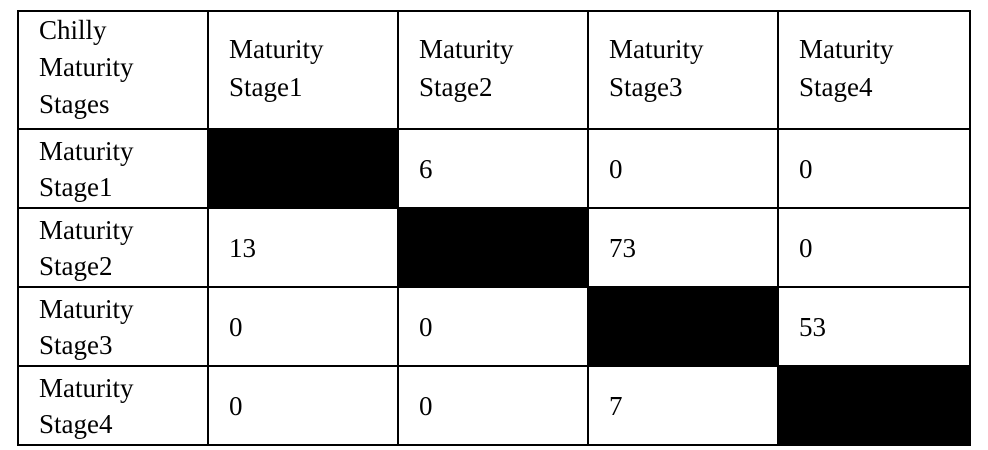 This screenshot has width=988, height=450. Describe the element at coordinates (874, 70) in the screenshot. I see `column-header-stage4: Maturity Stage4` at that location.